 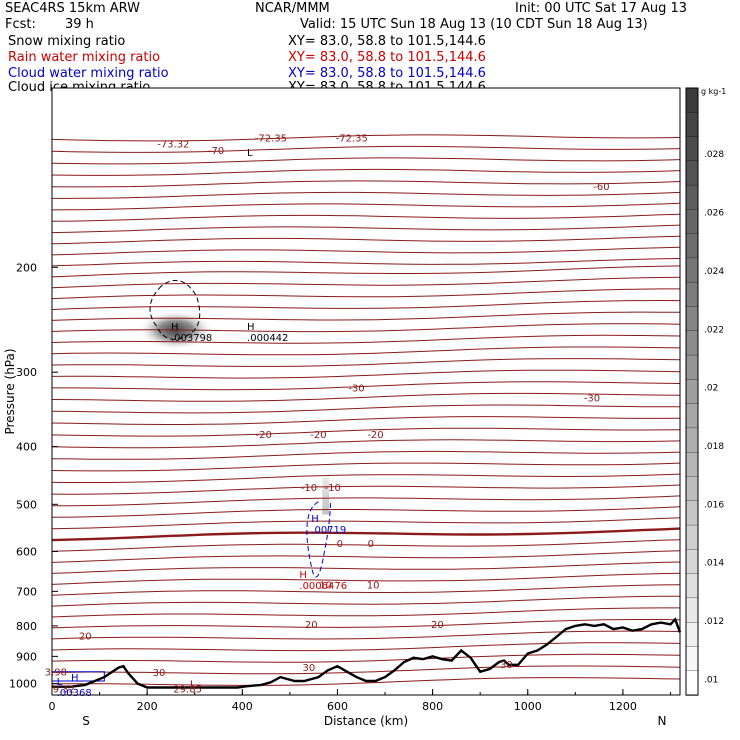 I want to click on x-tick-label: 1000, so click(x=528, y=706).